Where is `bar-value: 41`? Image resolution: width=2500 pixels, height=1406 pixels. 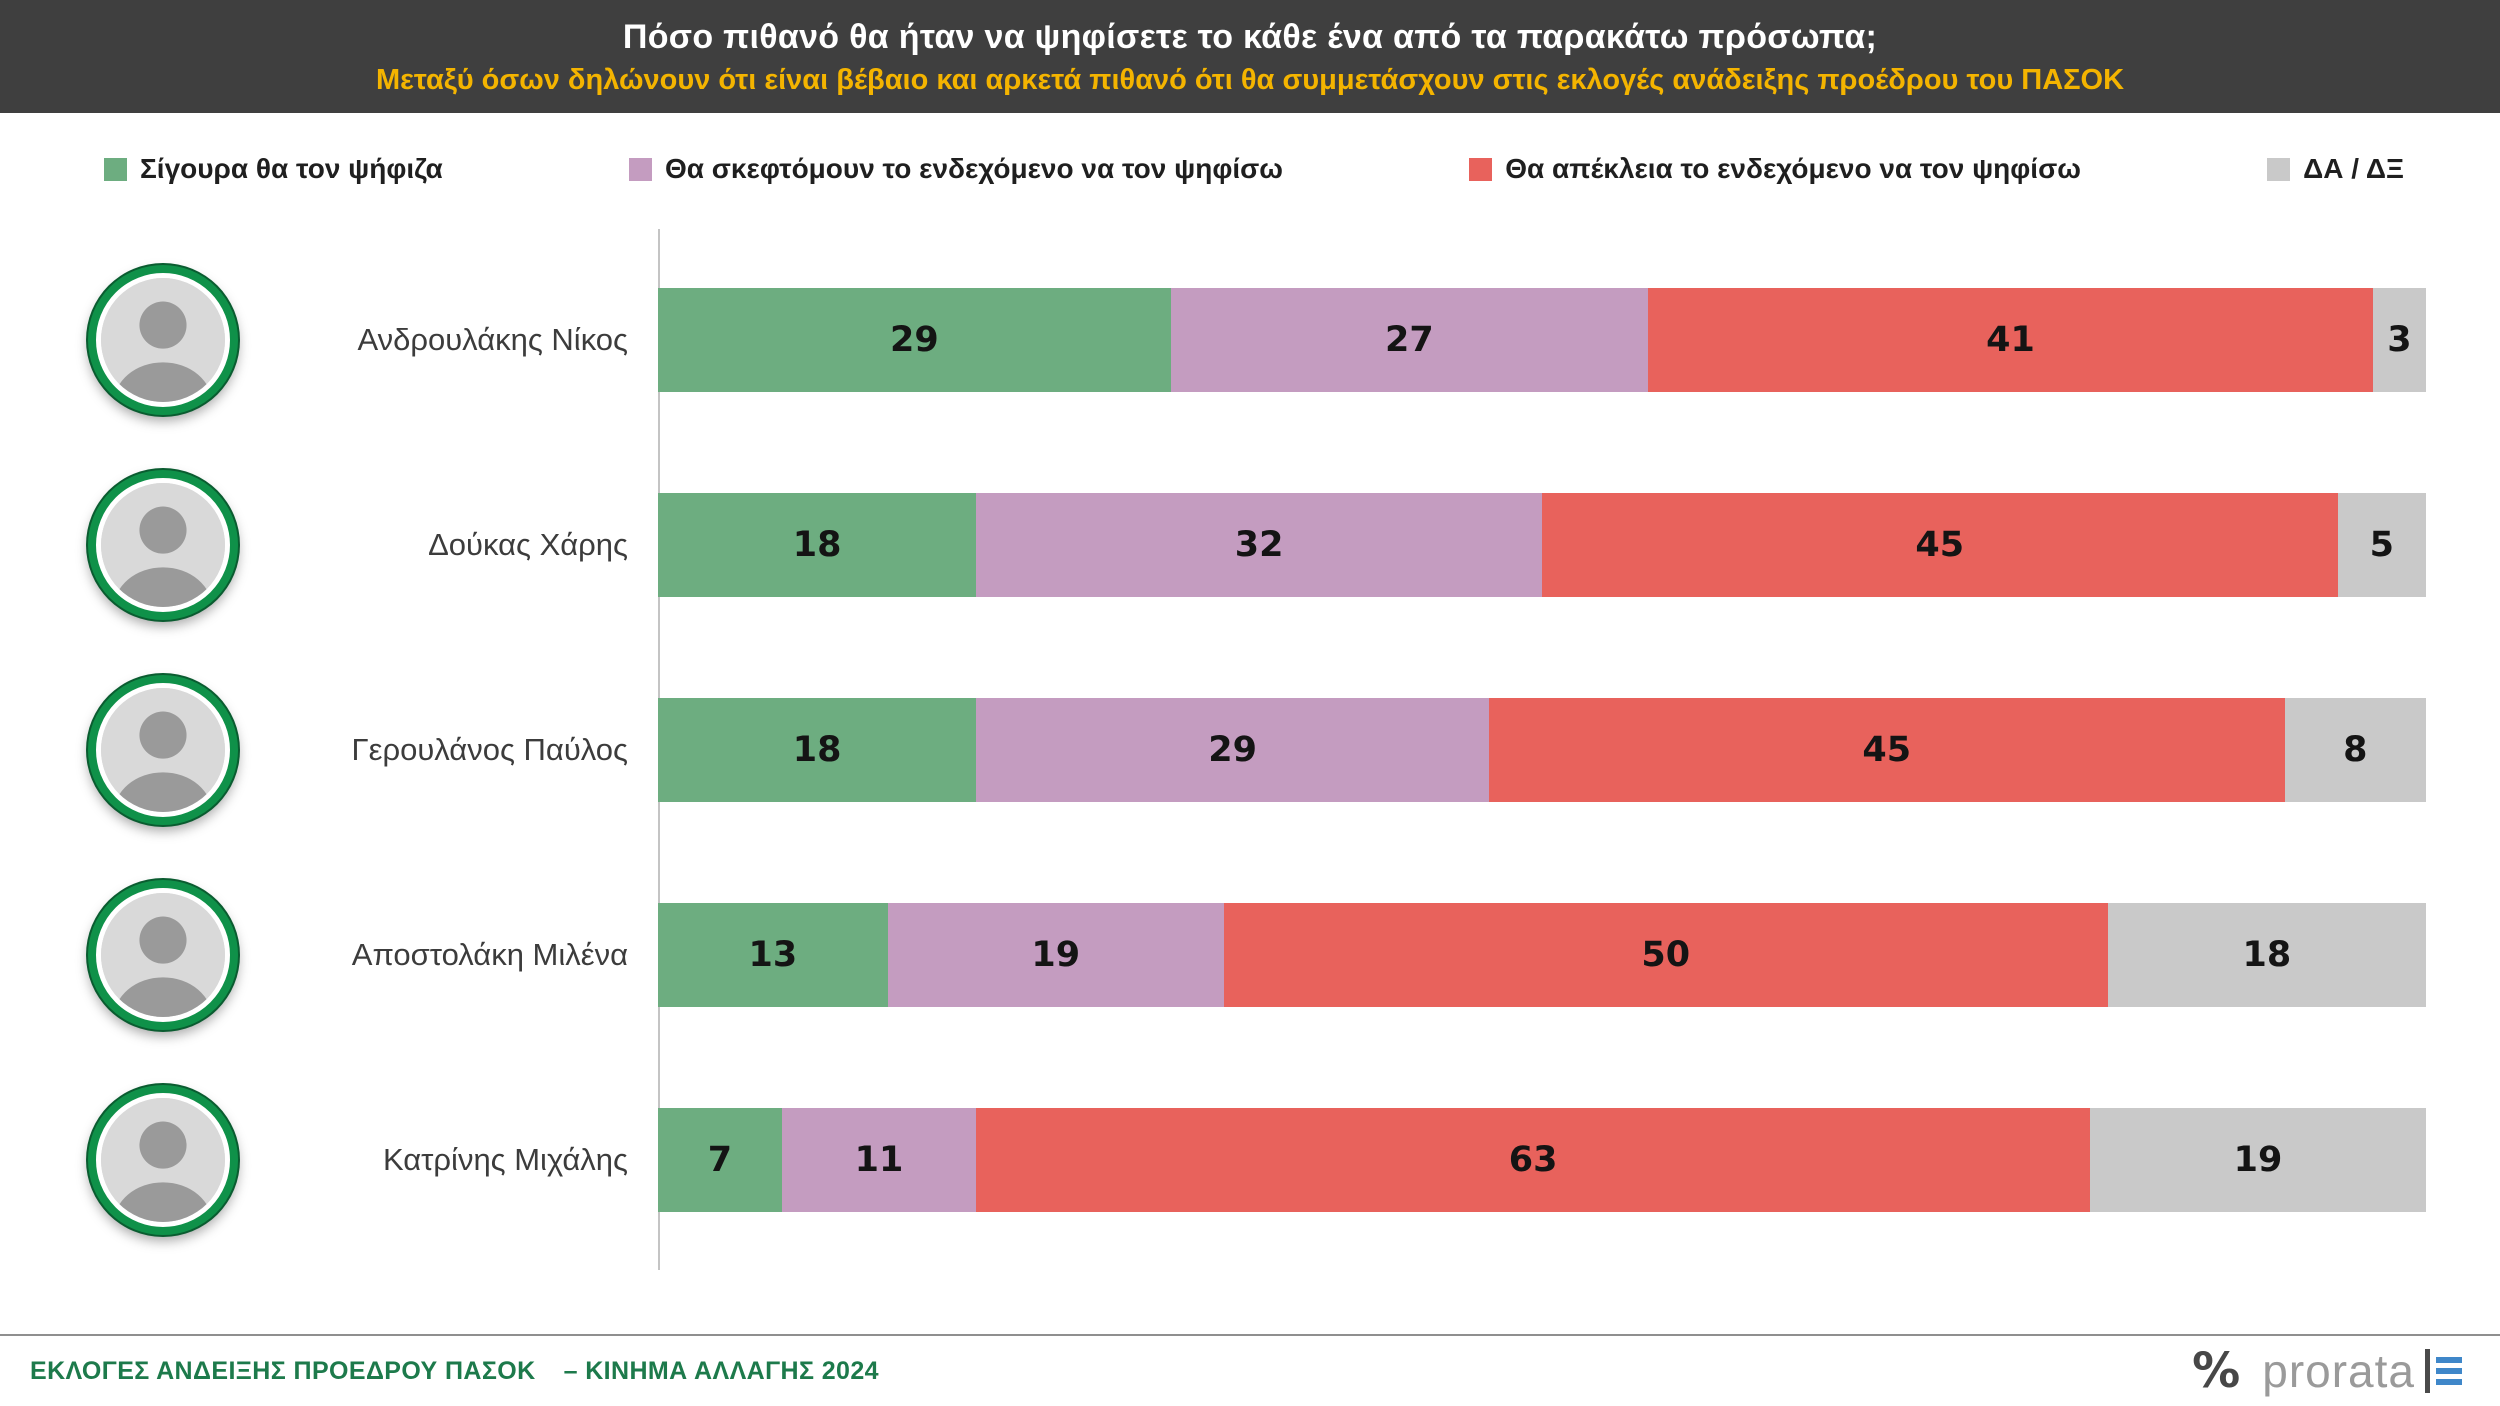
bar-value: 41 is located at coordinates (2010, 339).